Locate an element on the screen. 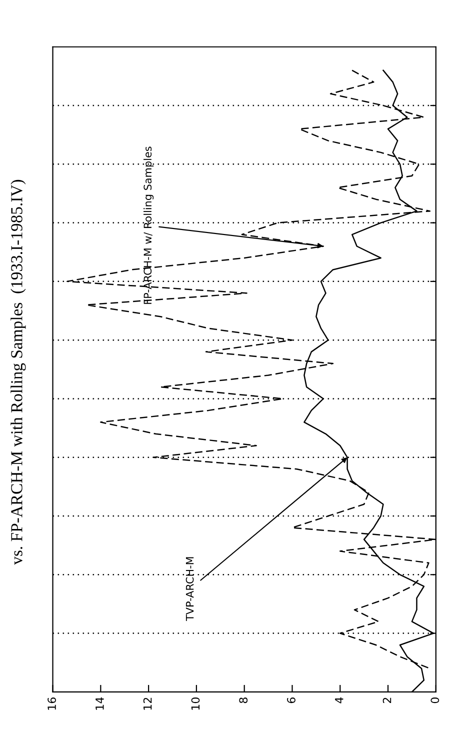 The height and width of the screenshot is (744, 455). x-tick-label: 6 is located at coordinates (291, 700).